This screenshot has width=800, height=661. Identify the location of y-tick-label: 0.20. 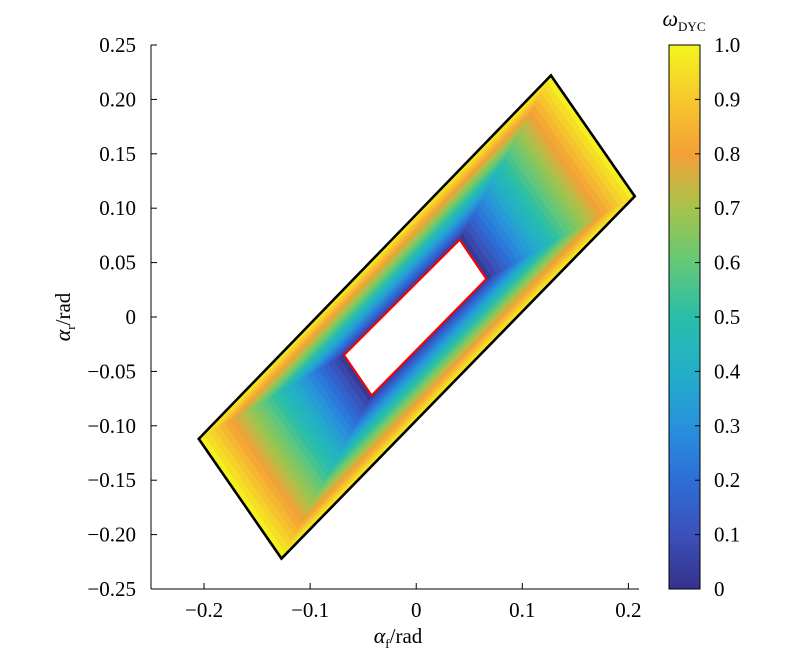
(117, 99).